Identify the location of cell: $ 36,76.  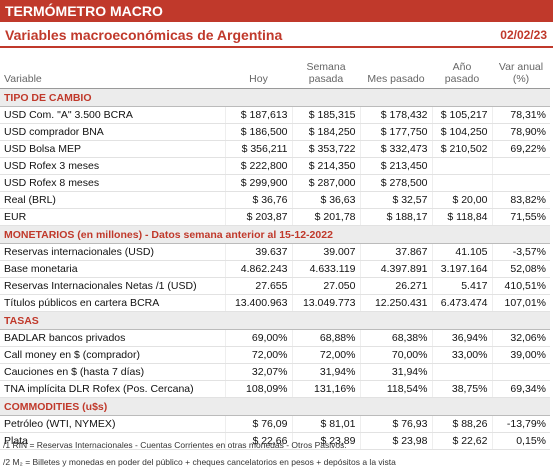
(258, 200).